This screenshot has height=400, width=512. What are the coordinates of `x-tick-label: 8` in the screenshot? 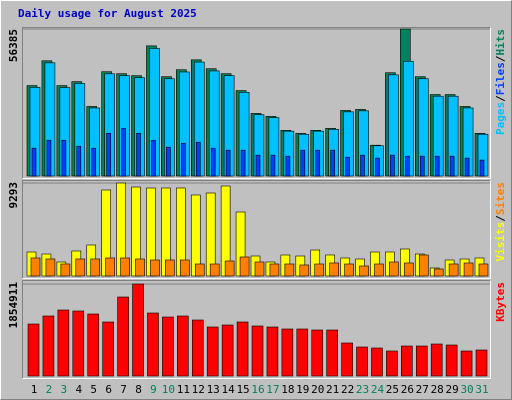 It's located at (138, 389).